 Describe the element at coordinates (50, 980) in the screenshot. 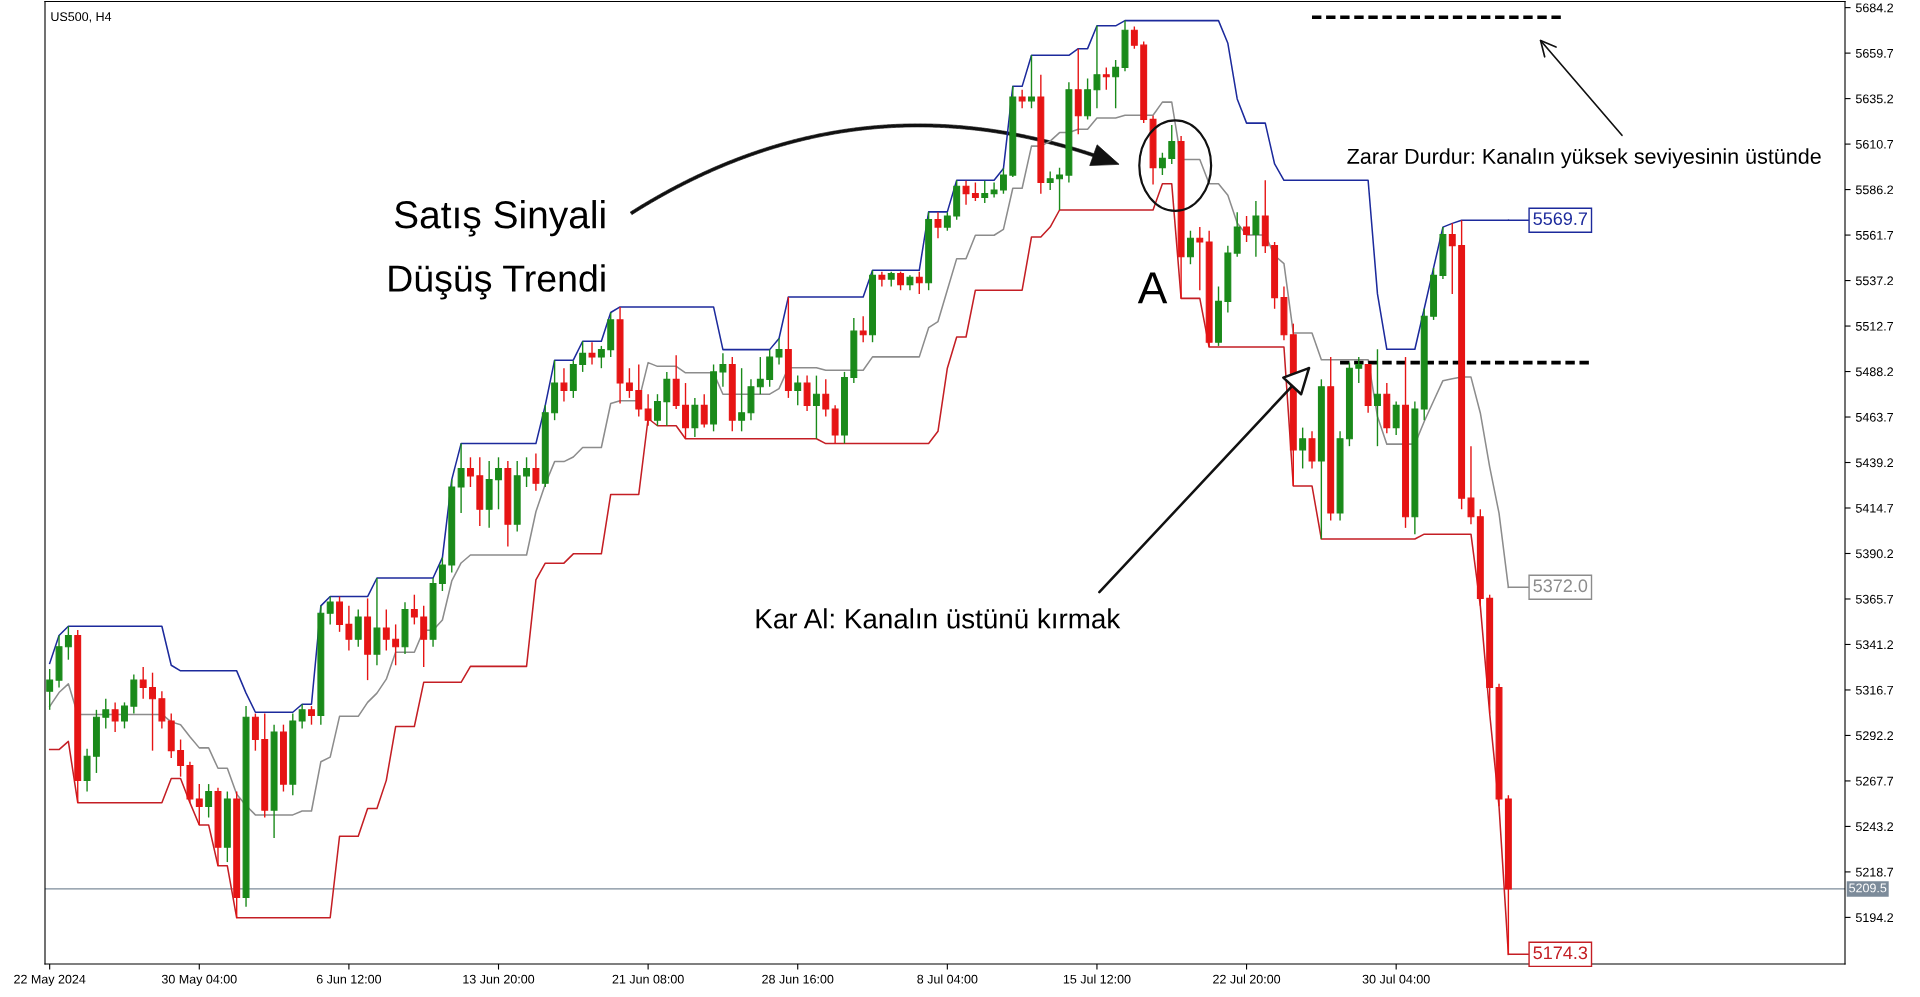

I see `x-tick-label: 22 May 2024` at that location.